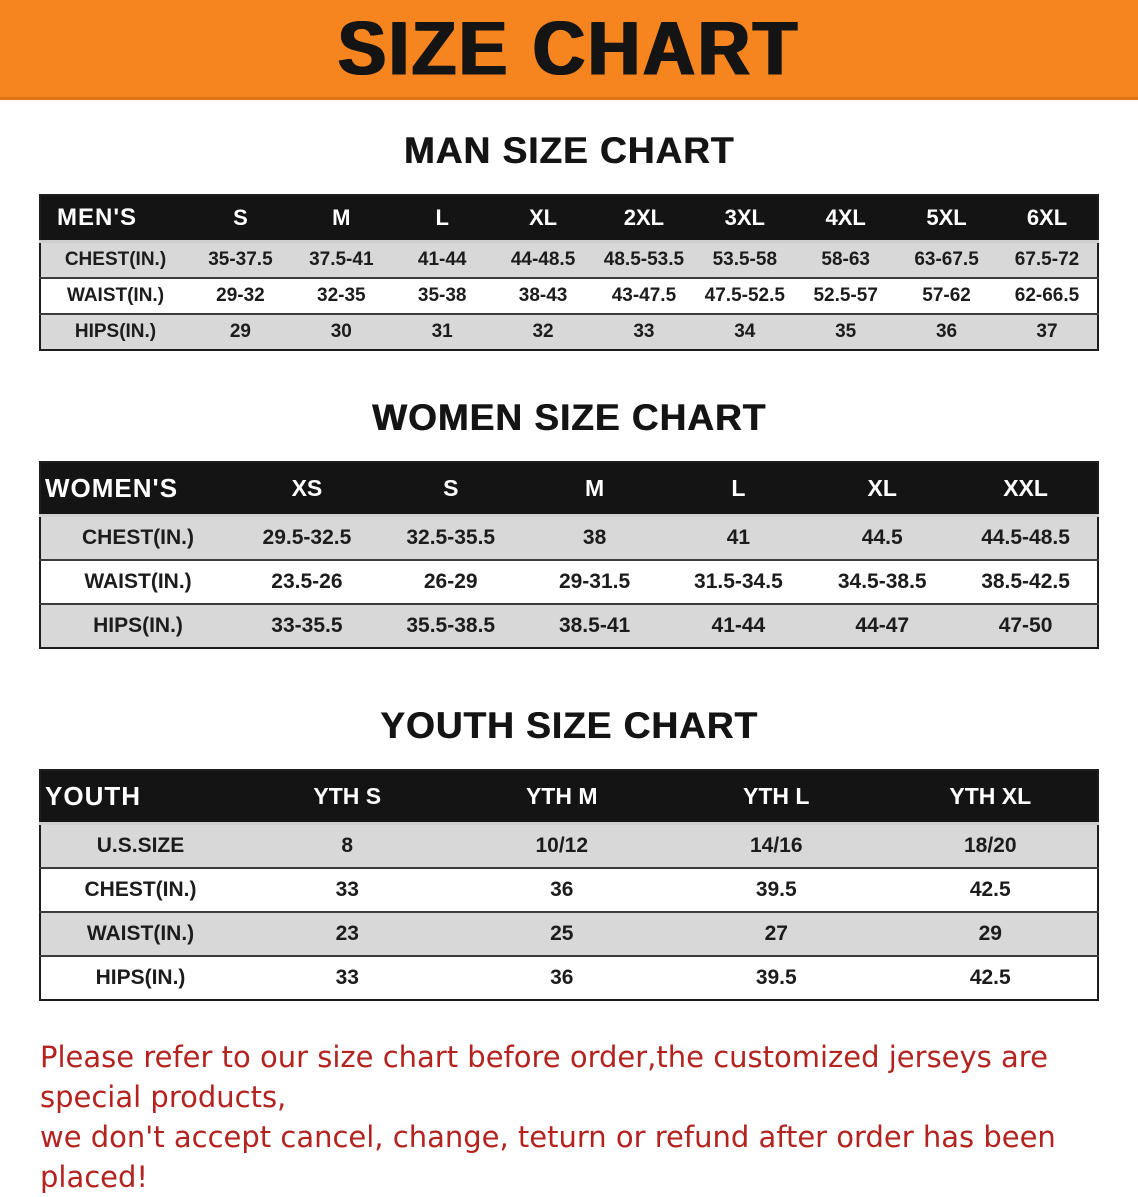 This screenshot has width=1138, height=1197. What do you see at coordinates (347, 933) in the screenshot?
I see `value-cell: 23` at bounding box center [347, 933].